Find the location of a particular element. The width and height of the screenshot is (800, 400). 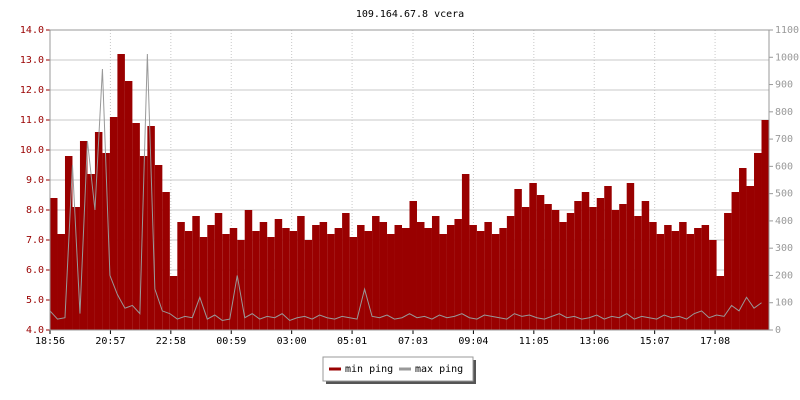

y-tick-label: 14.0 is located at coordinates (32, 30).